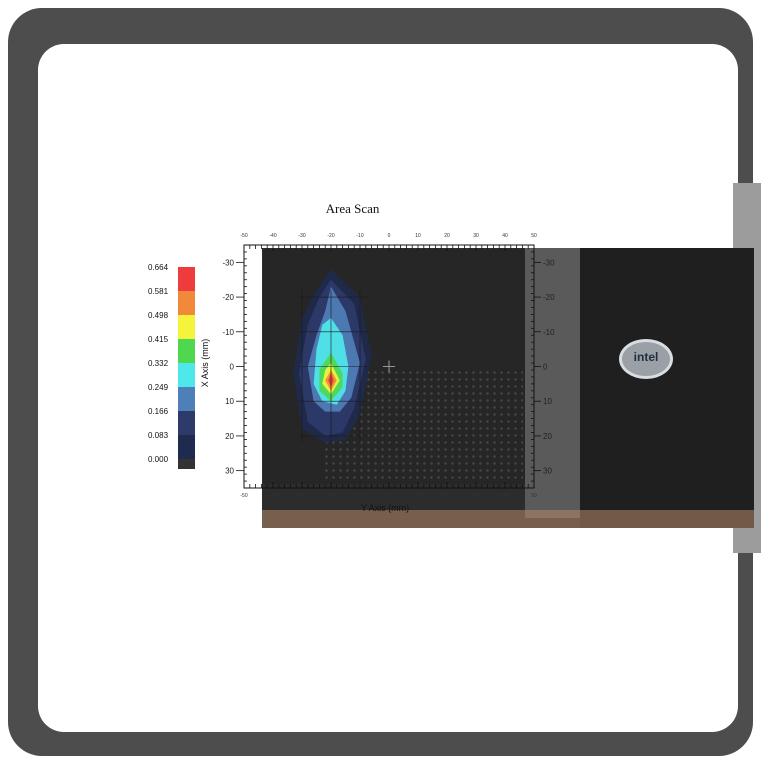 The height and width of the screenshot is (762, 761). Describe the element at coordinates (476, 236) in the screenshot. I see `x-tick-label-top: 30` at that location.